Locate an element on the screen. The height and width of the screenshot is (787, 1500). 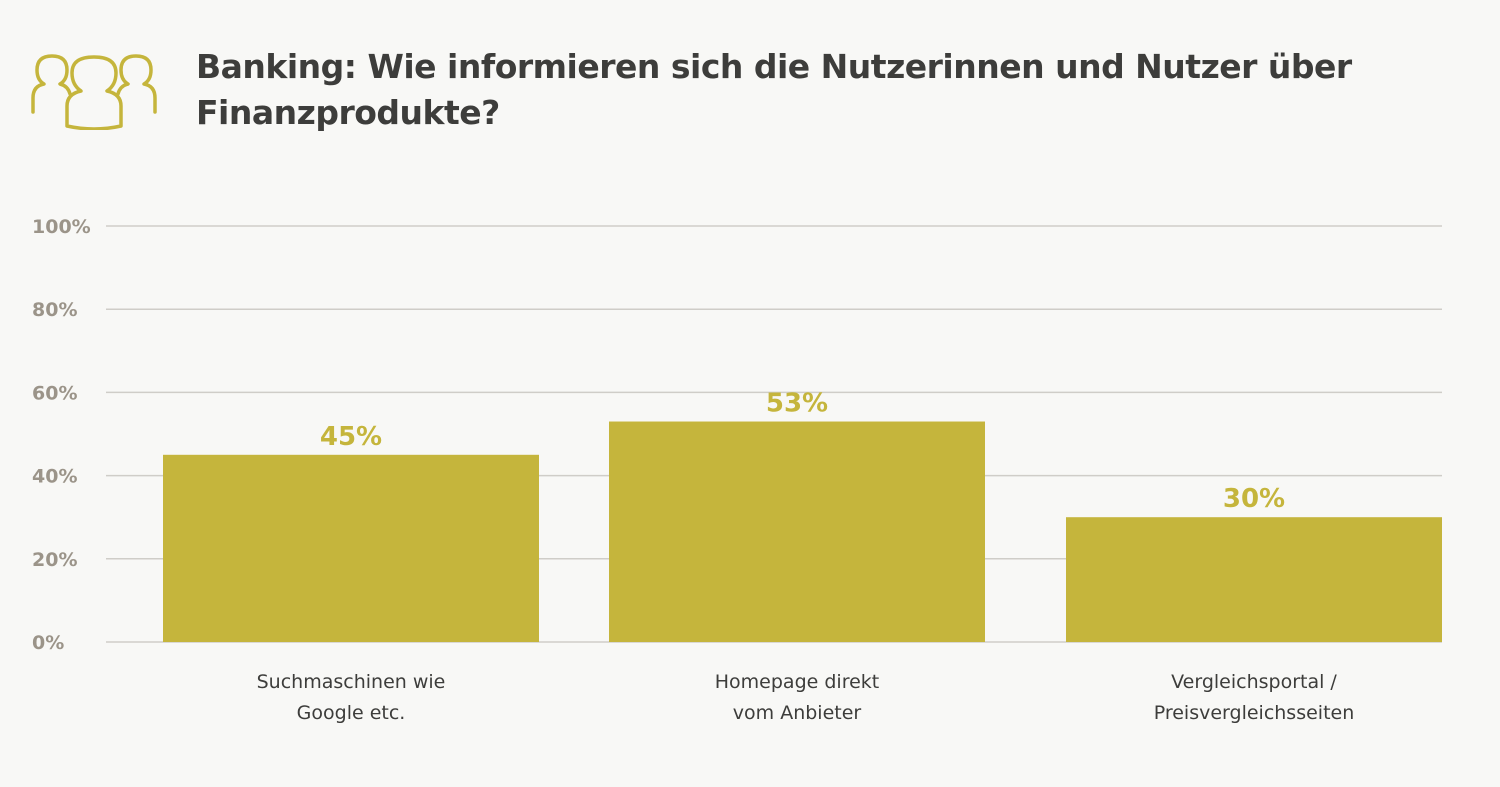
y-tick-label-40: 40% is located at coordinates (54, 477).